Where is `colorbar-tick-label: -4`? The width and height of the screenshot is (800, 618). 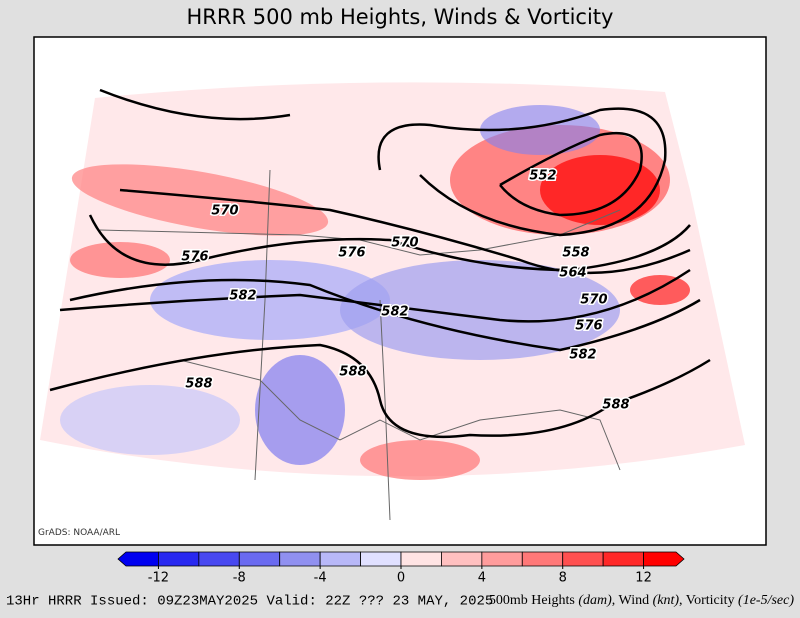
colorbar-tick-label: -4 is located at coordinates (320, 578).